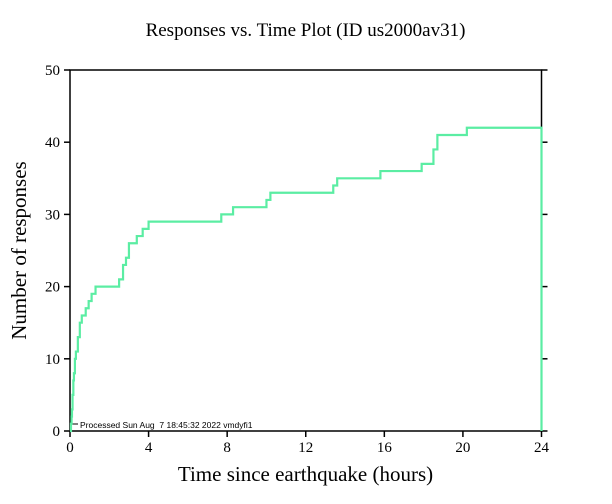  What do you see at coordinates (462, 448) in the screenshot?
I see `x-tick-label: 20` at bounding box center [462, 448].